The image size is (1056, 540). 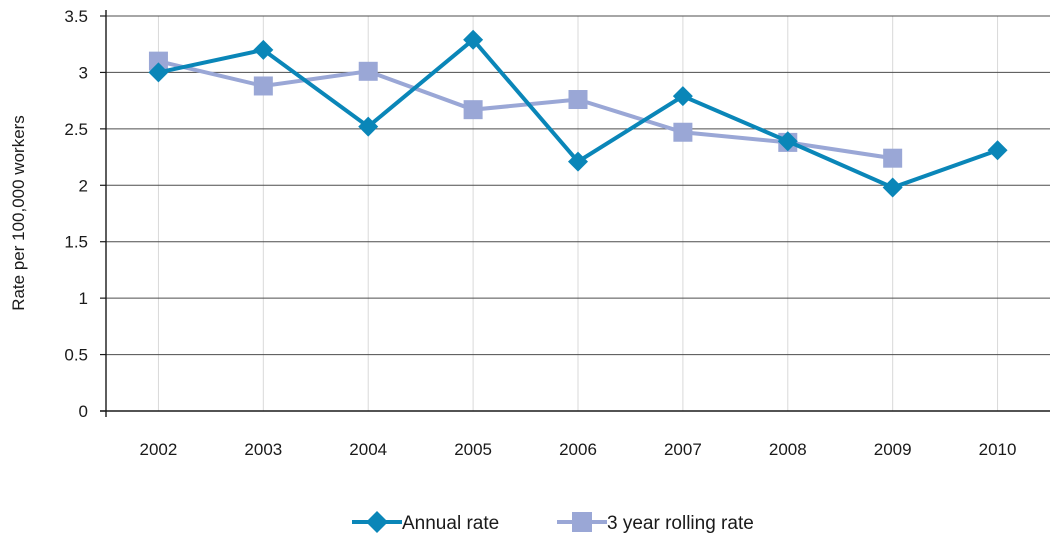 I want to click on y-tick-label: 0, so click(x=83, y=411).